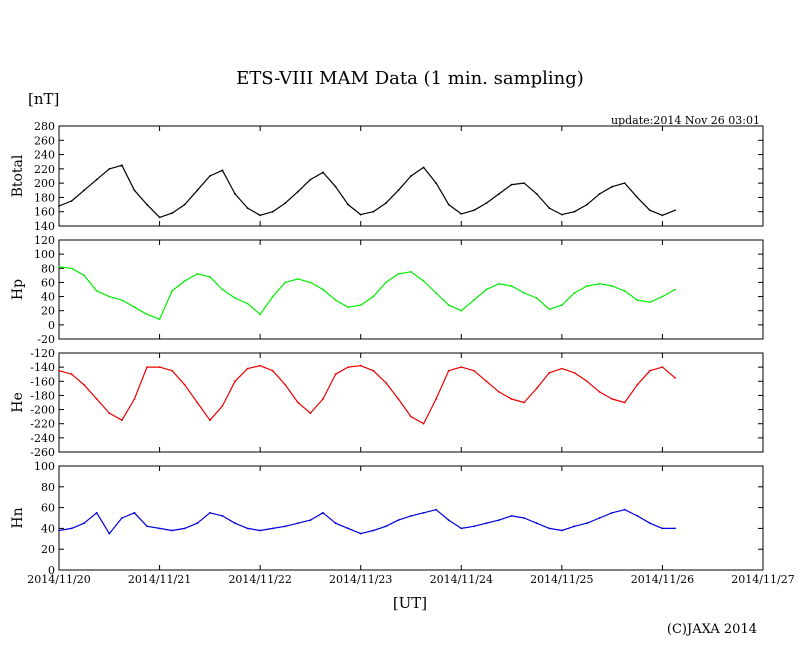 The height and width of the screenshot is (655, 810). What do you see at coordinates (46, 339) in the screenshot?
I see `y-tick-label: -20` at bounding box center [46, 339].